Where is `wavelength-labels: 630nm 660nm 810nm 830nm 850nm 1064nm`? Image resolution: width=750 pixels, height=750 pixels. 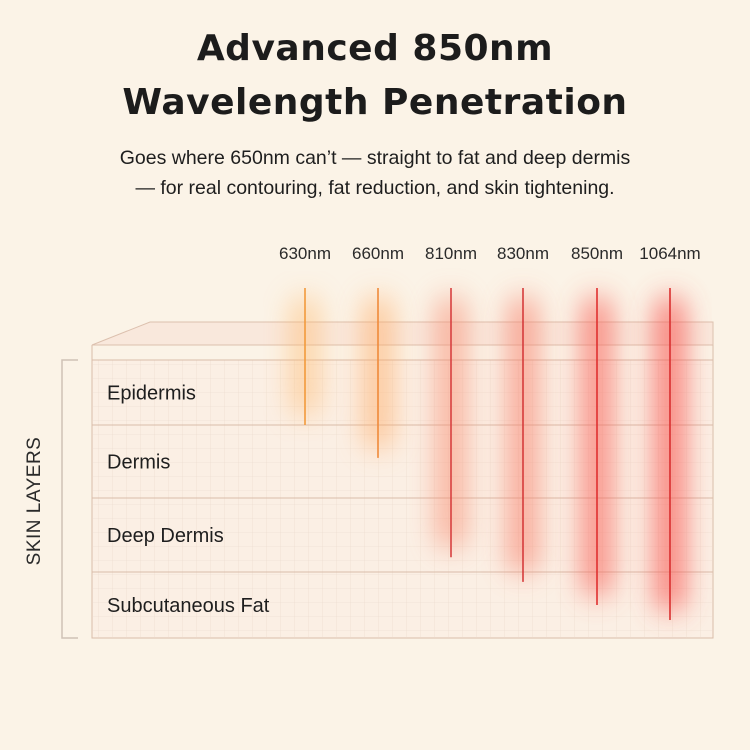 wavelength-labels: 630nm 660nm 810nm 830nm 850nm 1064nm is located at coordinates (490, 253).